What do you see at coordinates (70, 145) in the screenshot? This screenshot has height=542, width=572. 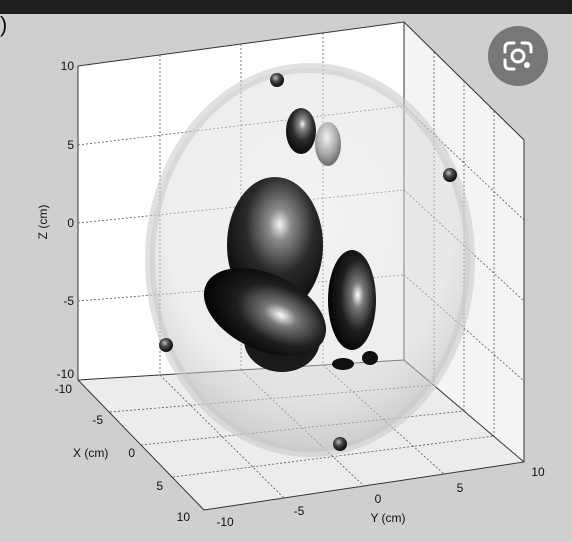 I see `z-tick-label: 5` at bounding box center [70, 145].